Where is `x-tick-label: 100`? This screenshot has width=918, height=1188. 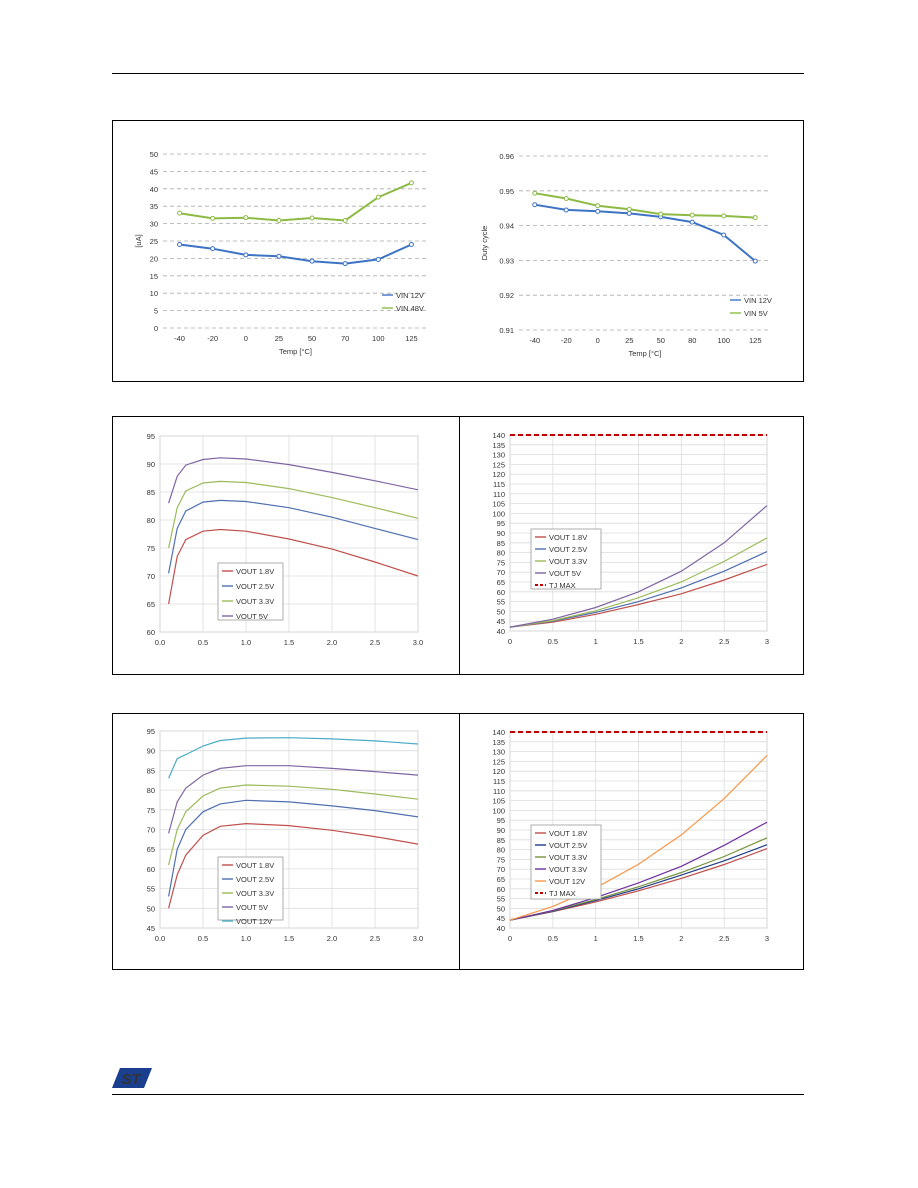
x-tick-label: 100 is located at coordinates (723, 340).